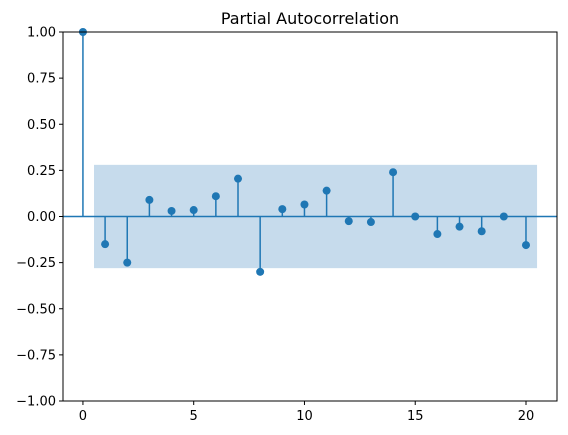 The height and width of the screenshot is (435, 568). Describe the element at coordinates (194, 416) in the screenshot. I see `x-tick-label: 5` at that location.